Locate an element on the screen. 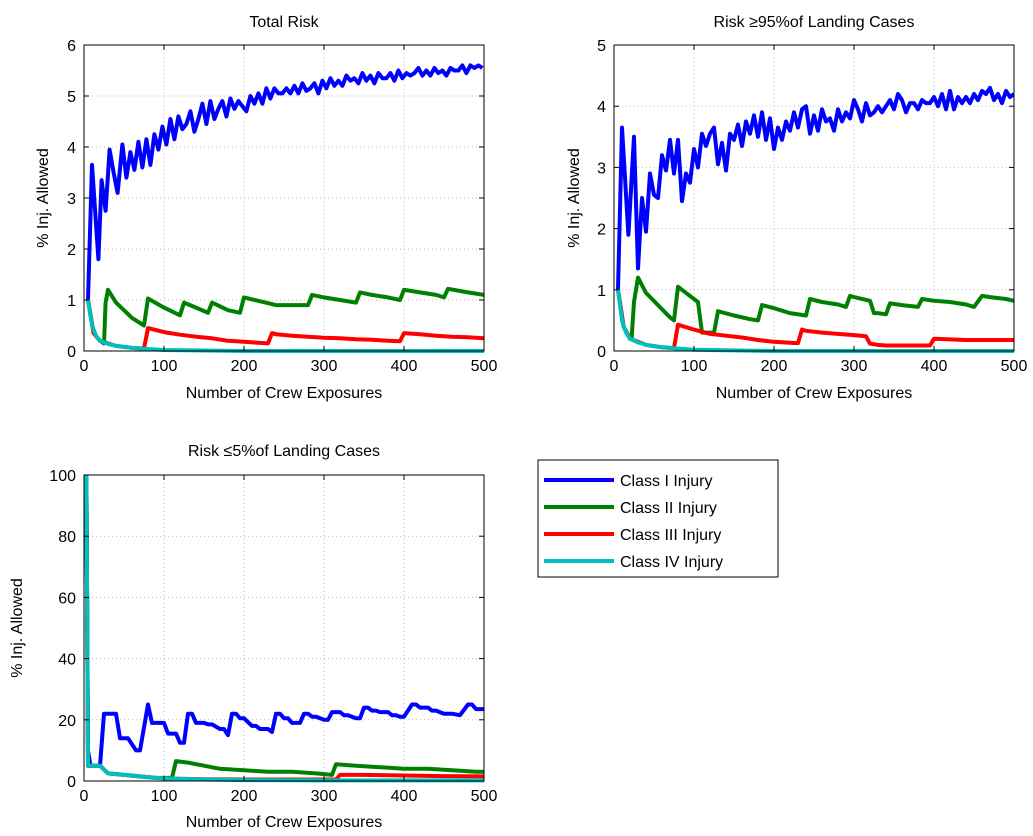 Image resolution: width=1033 pixels, height=836 pixels. plot-title: Total Risk is located at coordinates (284, 22).